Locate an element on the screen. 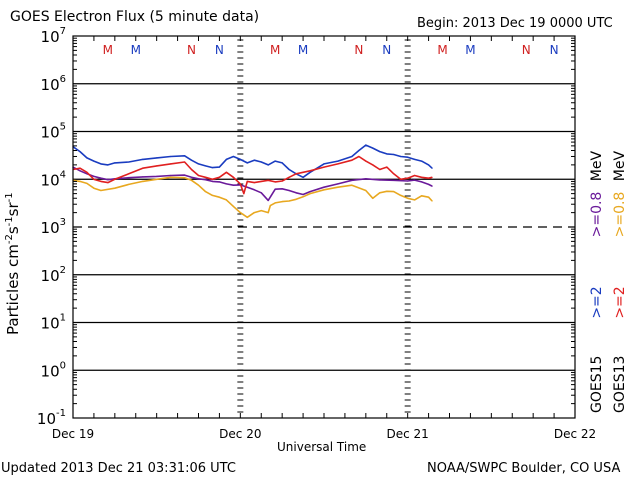 The image size is (640, 480). series-layer is located at coordinates (252, 181).